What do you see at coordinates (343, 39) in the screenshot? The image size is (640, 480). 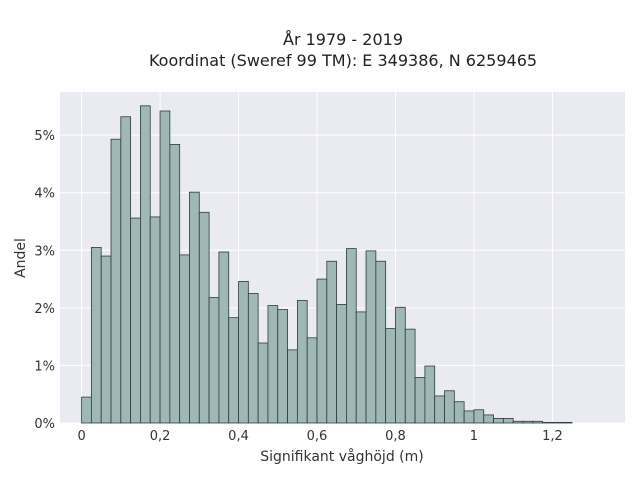 I see `chart-title-line1: År 1979 - 2019` at bounding box center [343, 39].